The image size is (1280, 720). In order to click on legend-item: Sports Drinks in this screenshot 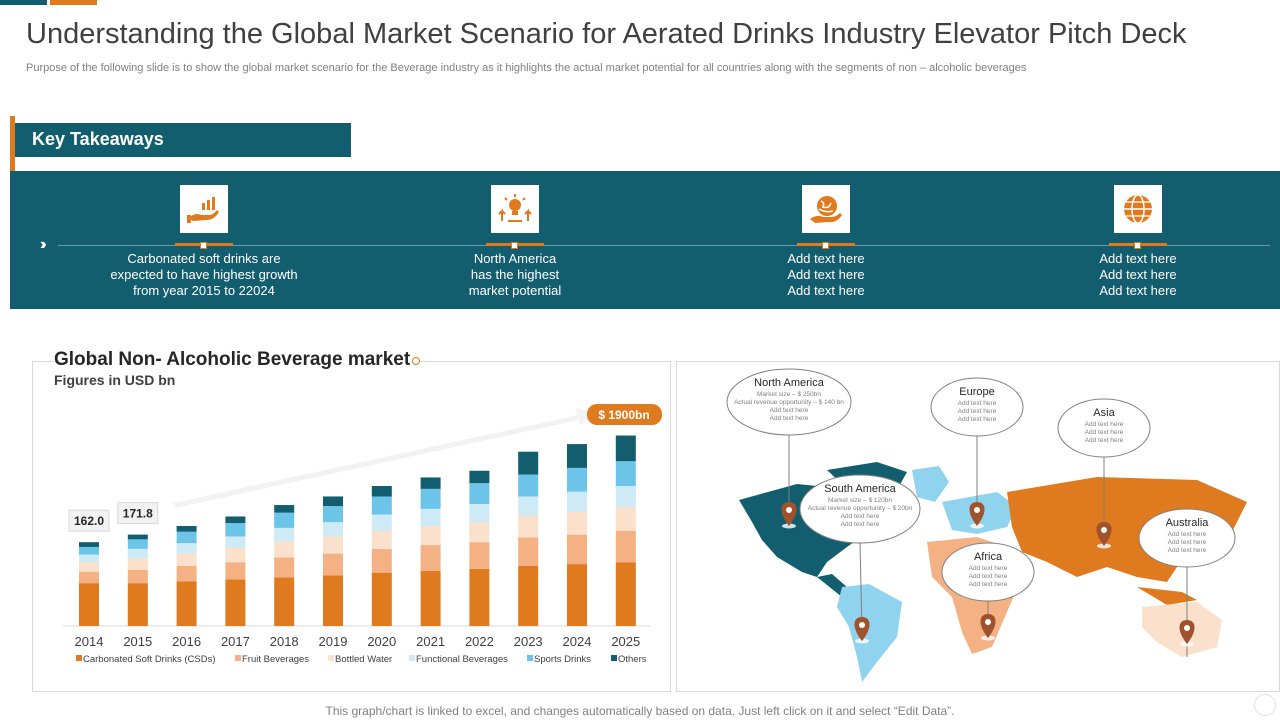, I will do `click(559, 659)`.